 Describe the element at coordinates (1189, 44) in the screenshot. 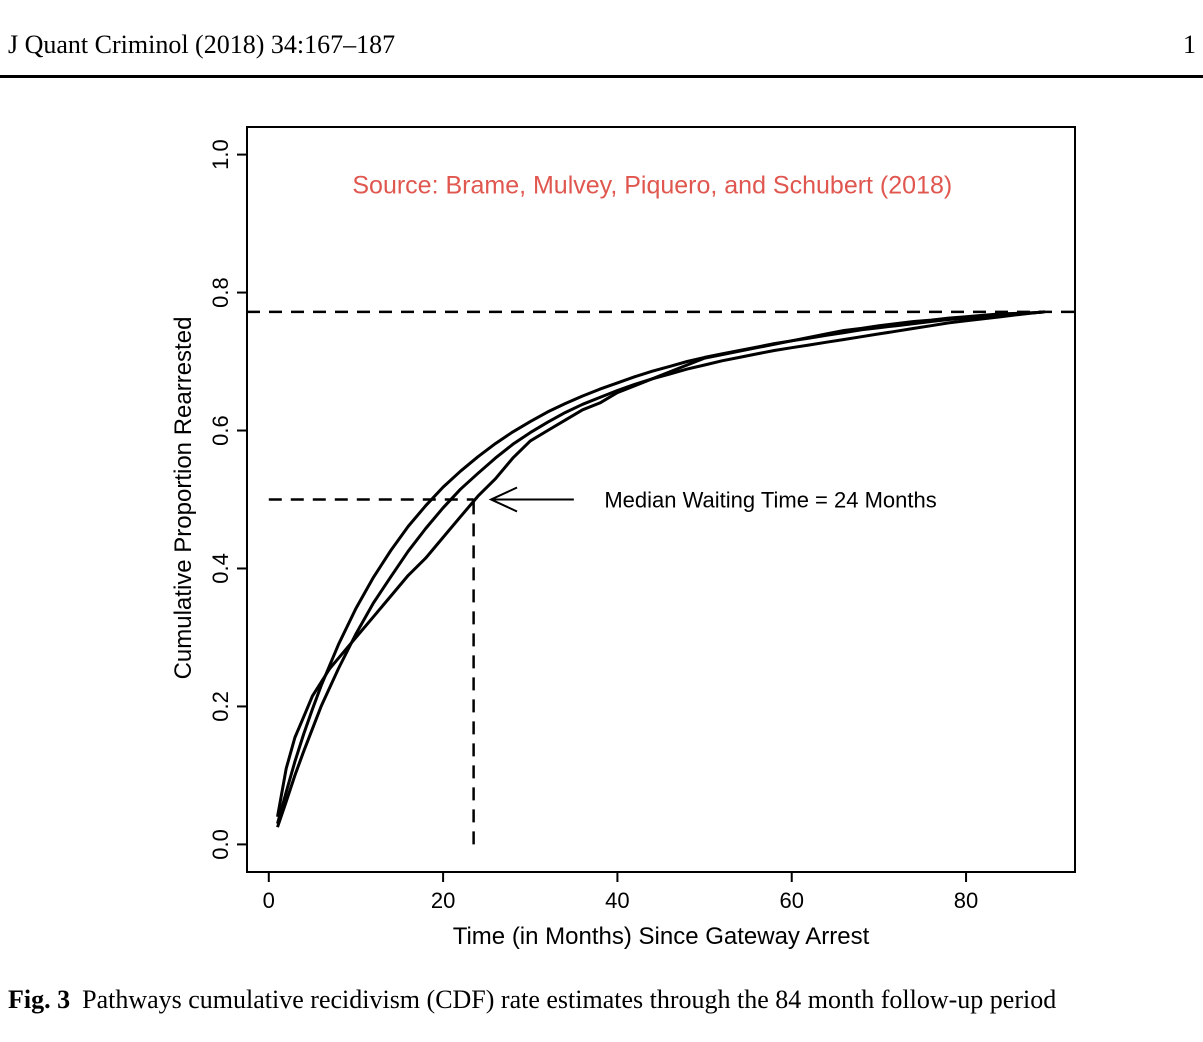

I see `page-number: 1` at that location.